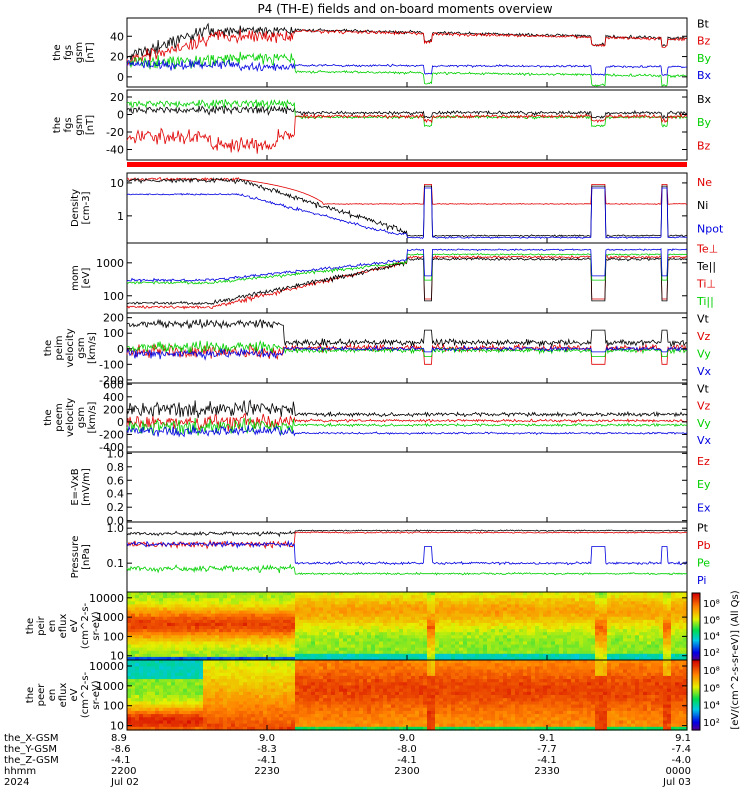 This screenshot has width=750, height=804. I want to click on xaxis-tick-hhmm: 2300, so click(406, 771).